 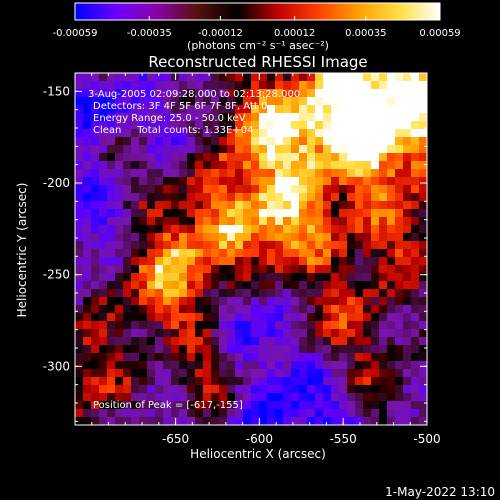 I want to click on colorbar-tick-label: 0.00035, so click(x=365, y=33).